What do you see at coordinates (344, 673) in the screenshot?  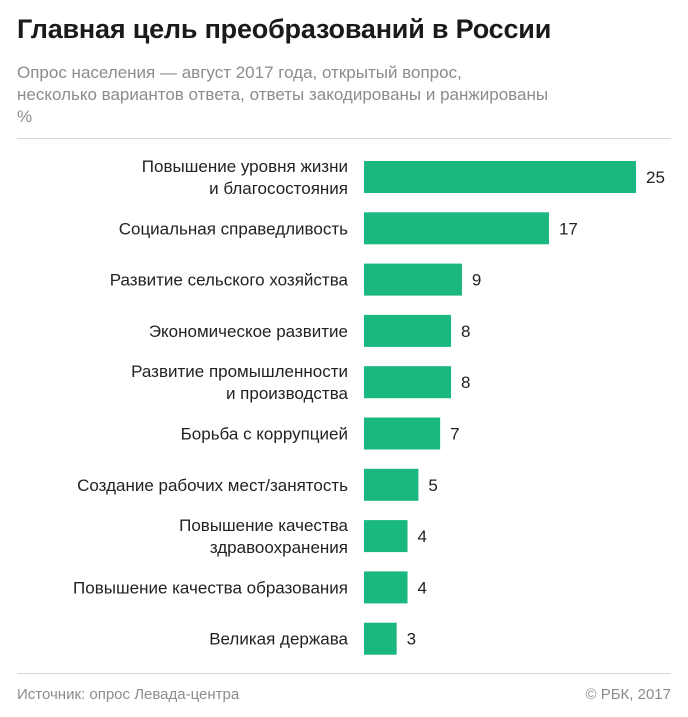 I see `bottom-divider` at bounding box center [344, 673].